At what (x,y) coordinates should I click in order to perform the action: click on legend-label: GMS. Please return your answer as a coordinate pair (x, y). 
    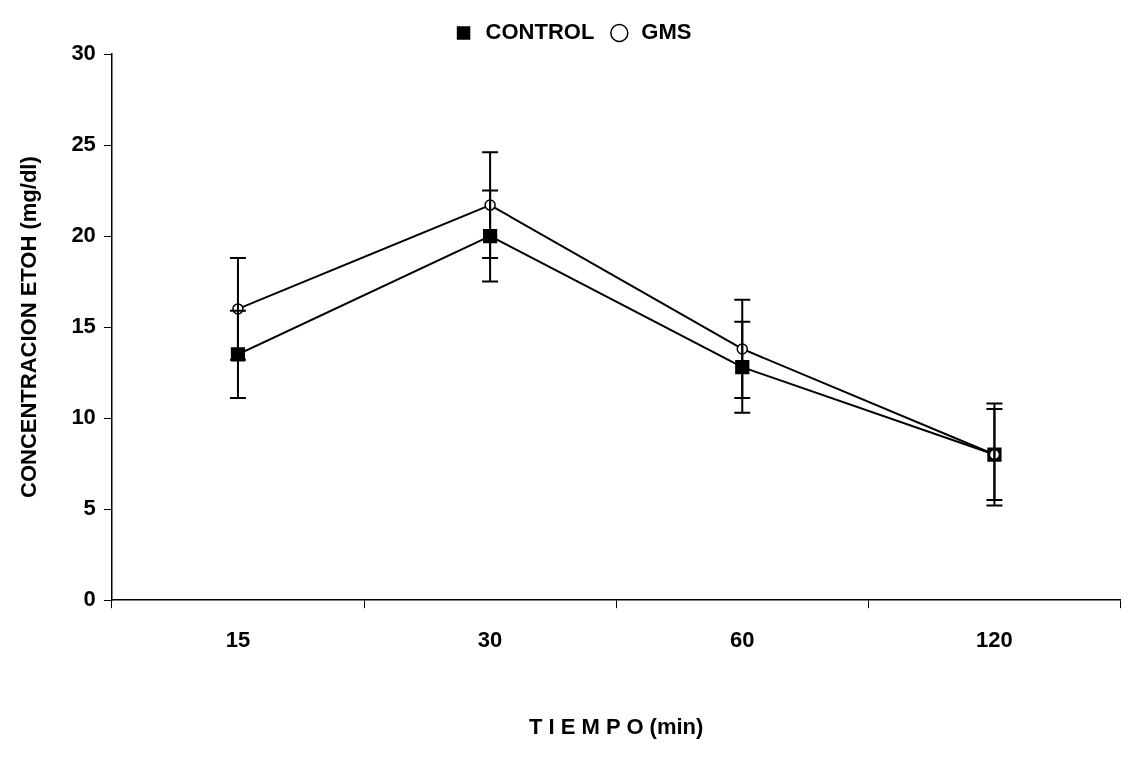
    Looking at the image, I should click on (666, 32).